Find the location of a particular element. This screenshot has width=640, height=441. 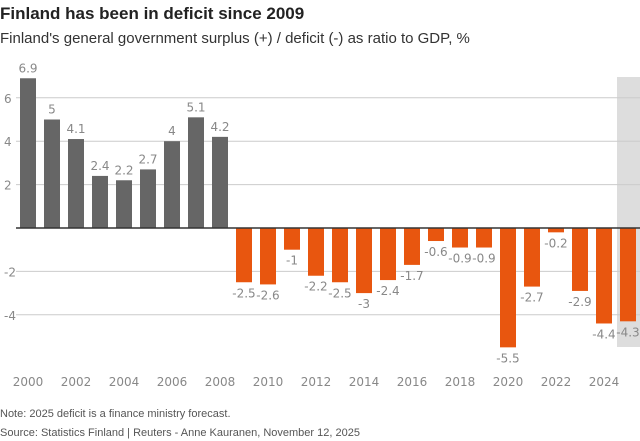

data-label: -2.4 is located at coordinates (387, 291).